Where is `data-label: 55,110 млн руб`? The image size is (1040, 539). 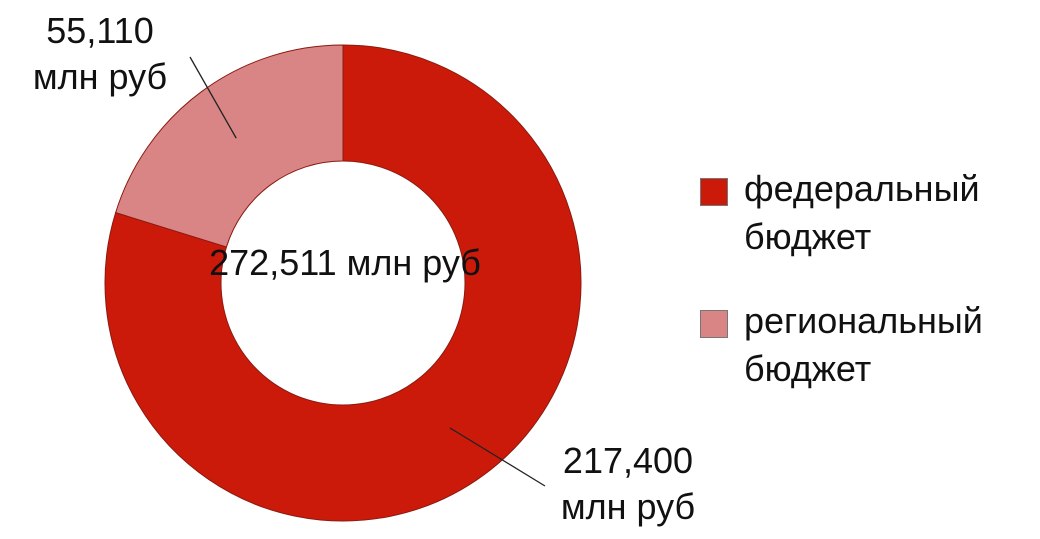
data-label: 55,110 млн руб is located at coordinates (100, 53).